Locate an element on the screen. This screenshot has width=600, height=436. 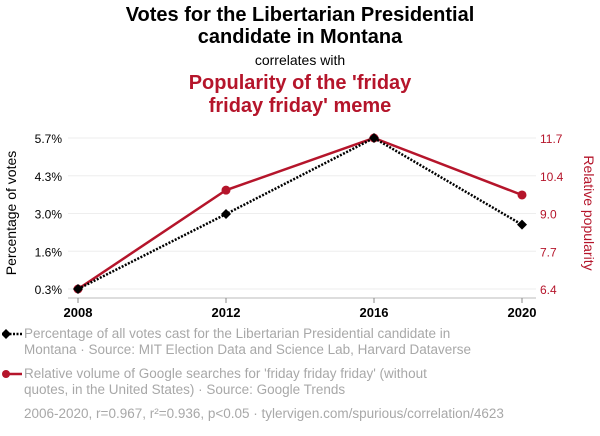
y-left-tick-label: 5.7% is located at coordinates (49, 139).